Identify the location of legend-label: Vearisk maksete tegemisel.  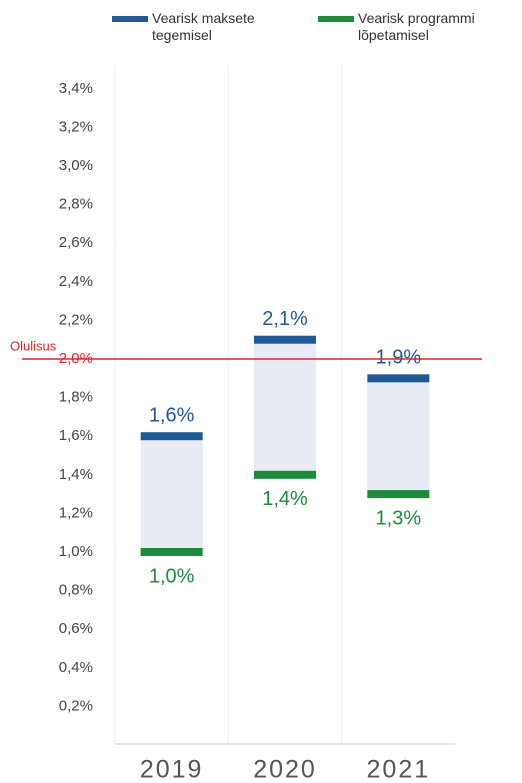
(203, 26).